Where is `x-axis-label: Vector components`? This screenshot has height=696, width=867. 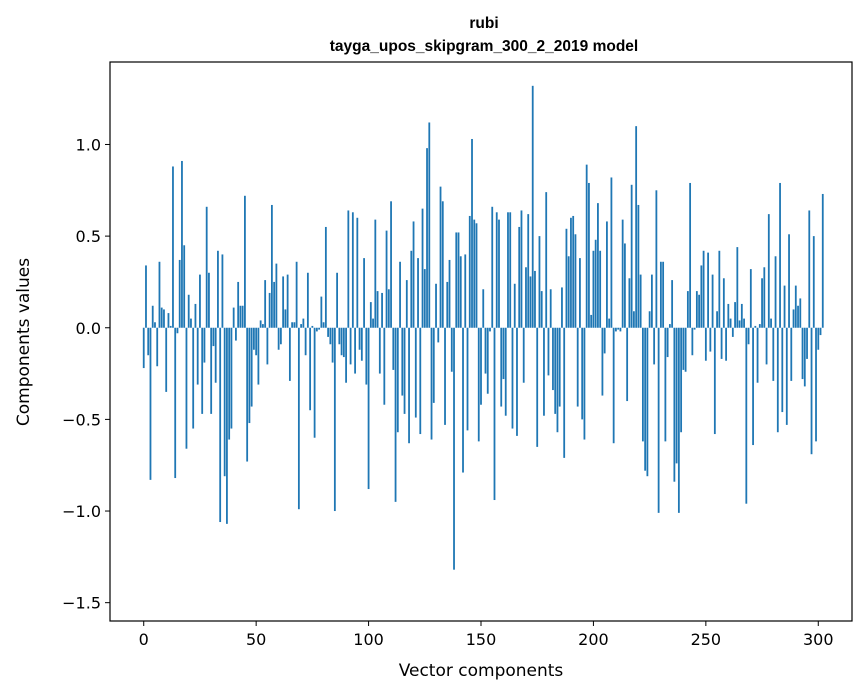 x-axis-label: Vector components is located at coordinates (481, 671).